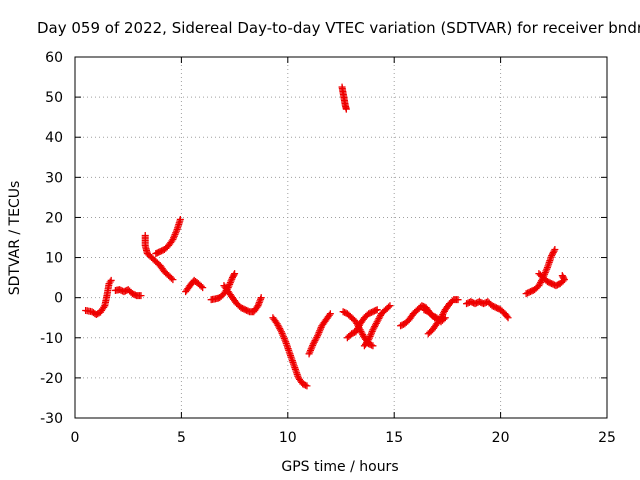 Image resolution: width=640 pixels, height=480 pixels. What do you see at coordinates (607, 438) in the screenshot?
I see `x-tick-label: 25` at bounding box center [607, 438].